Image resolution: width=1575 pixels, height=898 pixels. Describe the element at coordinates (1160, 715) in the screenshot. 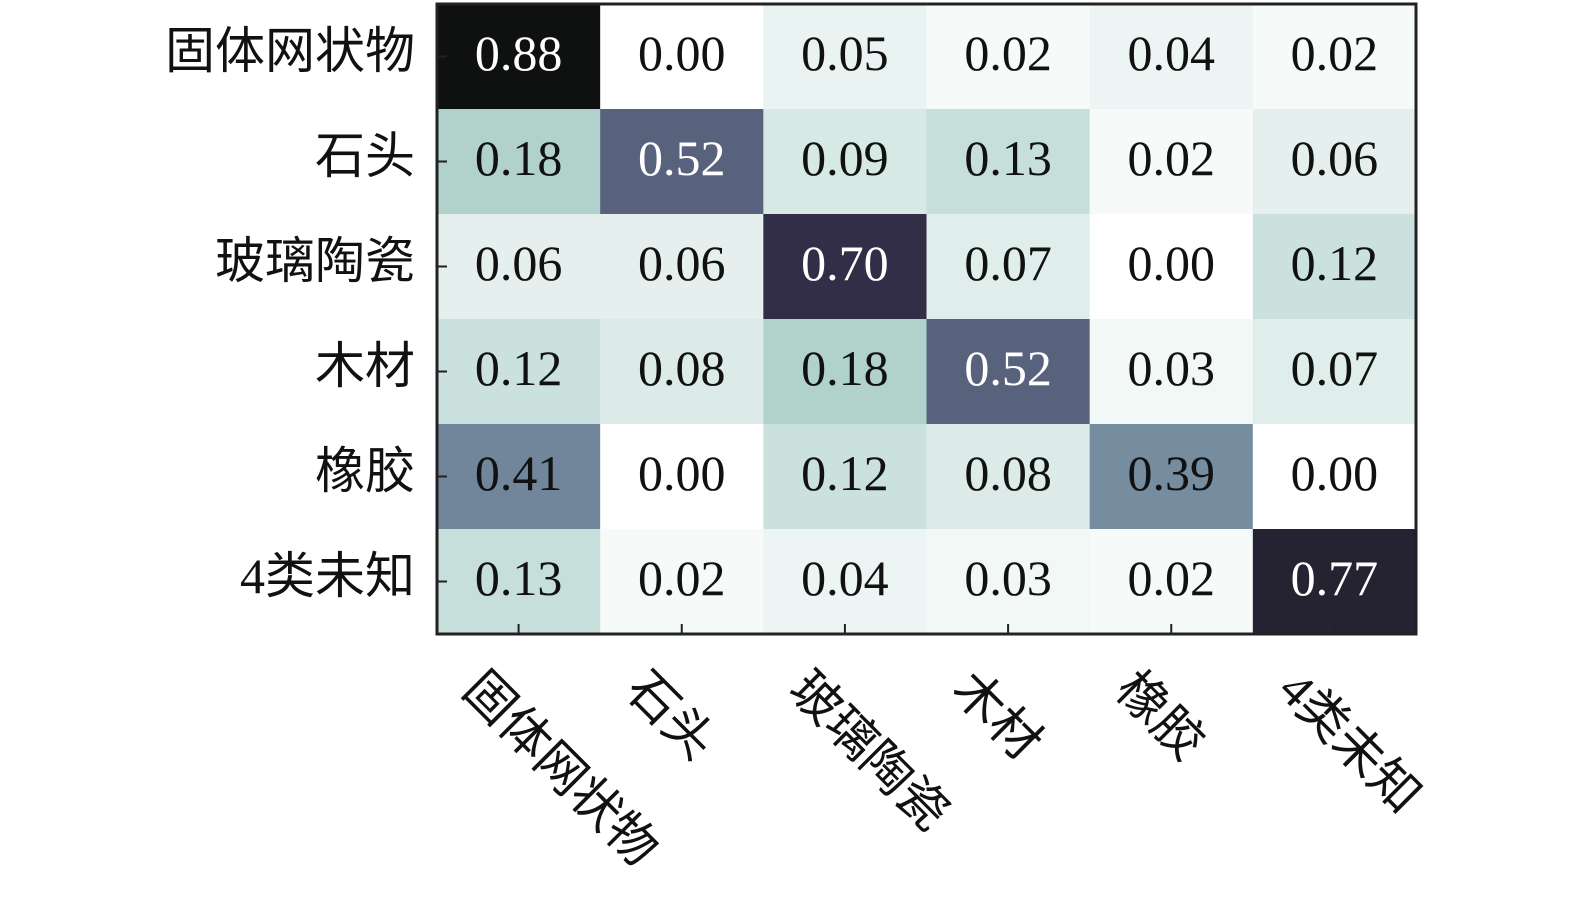

I see `x-tick-label: 橡胶` at that location.